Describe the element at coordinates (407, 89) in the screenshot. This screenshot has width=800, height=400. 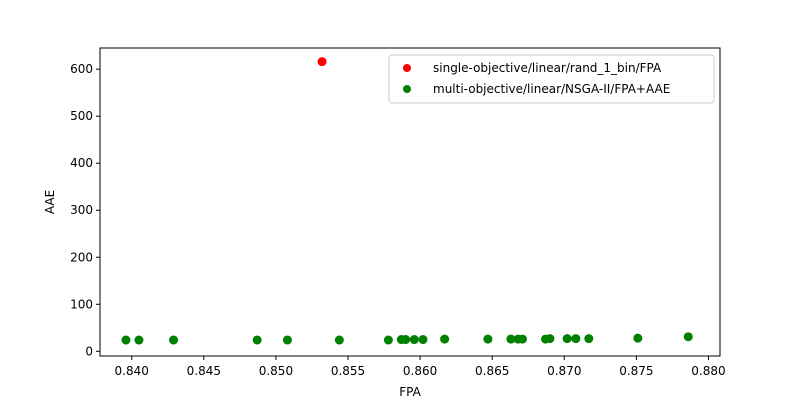
I see `legend-marker-multi-objective` at that location.